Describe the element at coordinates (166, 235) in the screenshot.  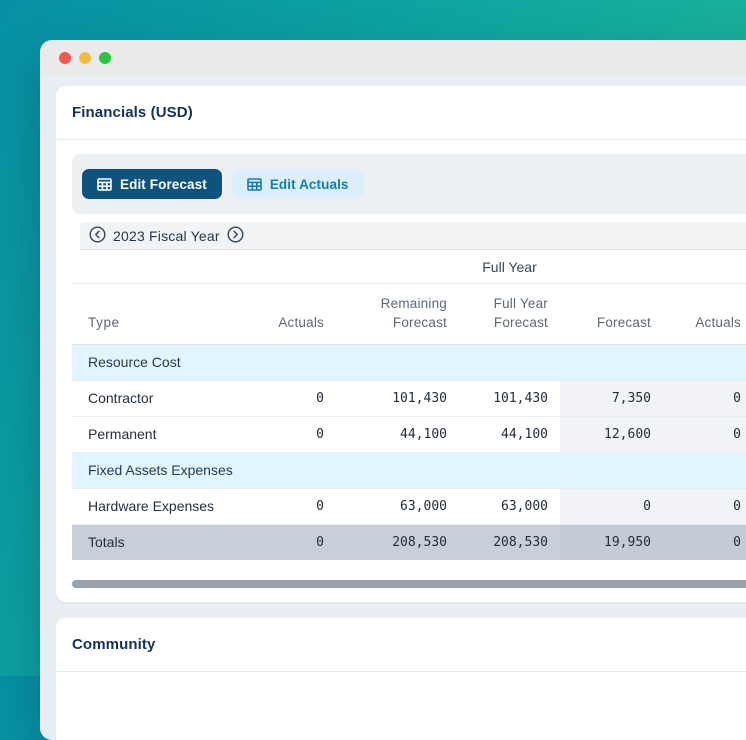
I see `fiscal-year-label: 2023 Fiscal Year` at that location.